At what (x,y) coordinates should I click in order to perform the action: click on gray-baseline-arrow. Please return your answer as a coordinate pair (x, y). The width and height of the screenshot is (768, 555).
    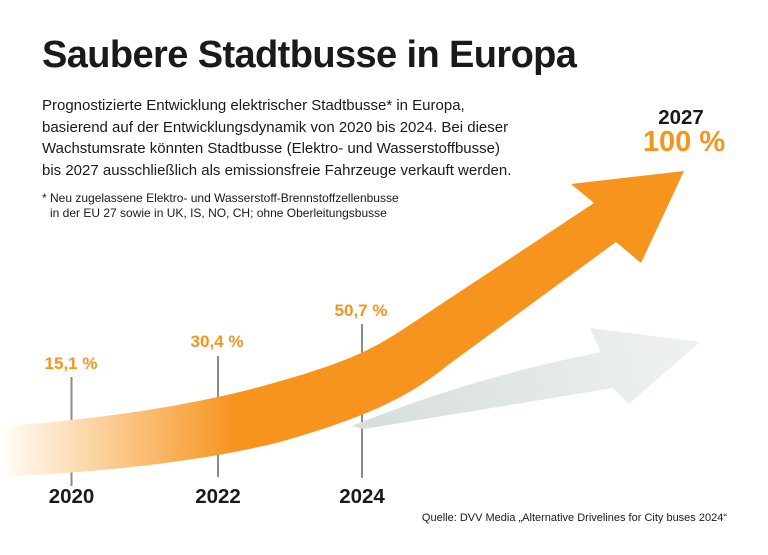
    Looking at the image, I should click on (526, 378).